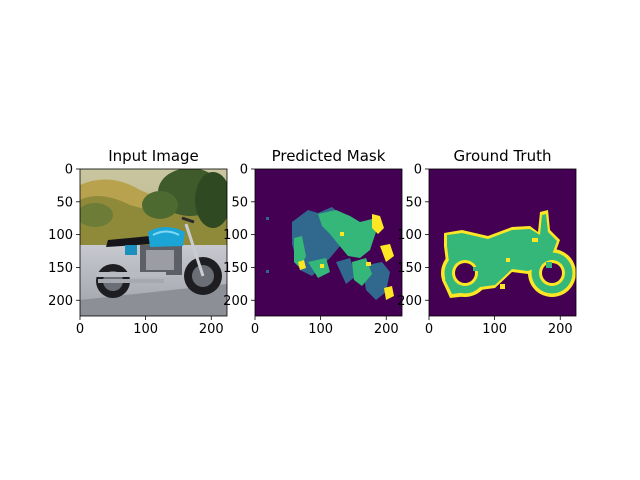 Image resolution: width=640 pixels, height=480 pixels. I want to click on mask-region-class-3c, so click(389, 293).